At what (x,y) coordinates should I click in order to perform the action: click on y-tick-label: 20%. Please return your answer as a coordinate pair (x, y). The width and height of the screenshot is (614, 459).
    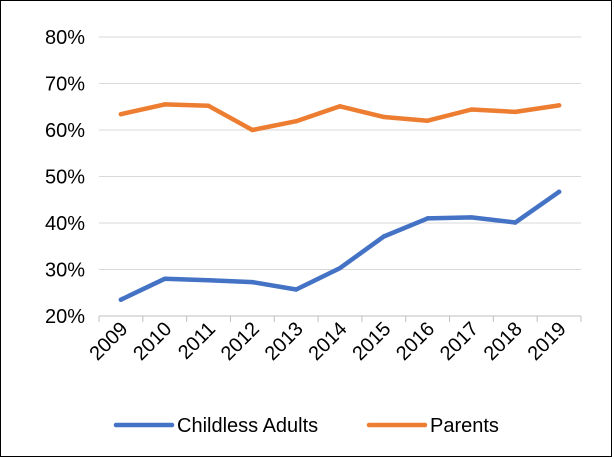
    Looking at the image, I should click on (65, 317).